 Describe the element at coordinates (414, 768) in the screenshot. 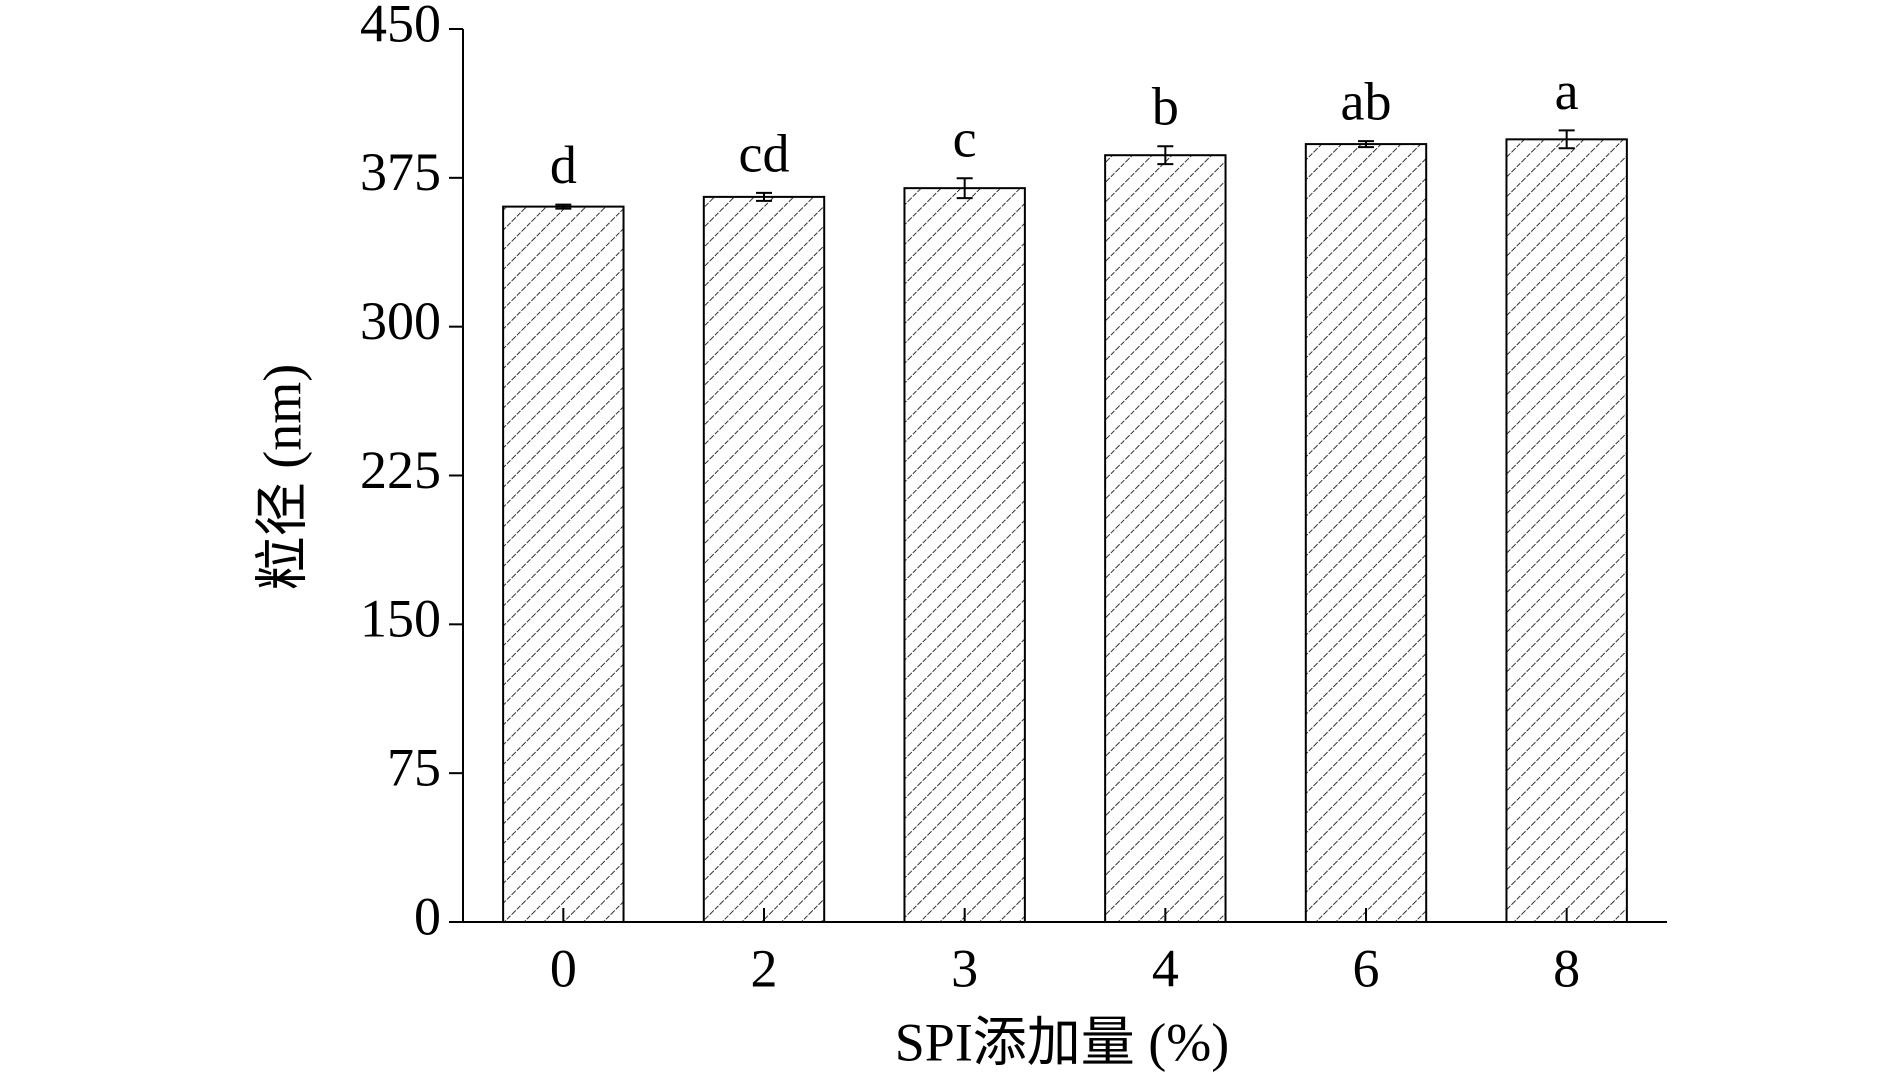

I see `y-tick-label: 75` at that location.